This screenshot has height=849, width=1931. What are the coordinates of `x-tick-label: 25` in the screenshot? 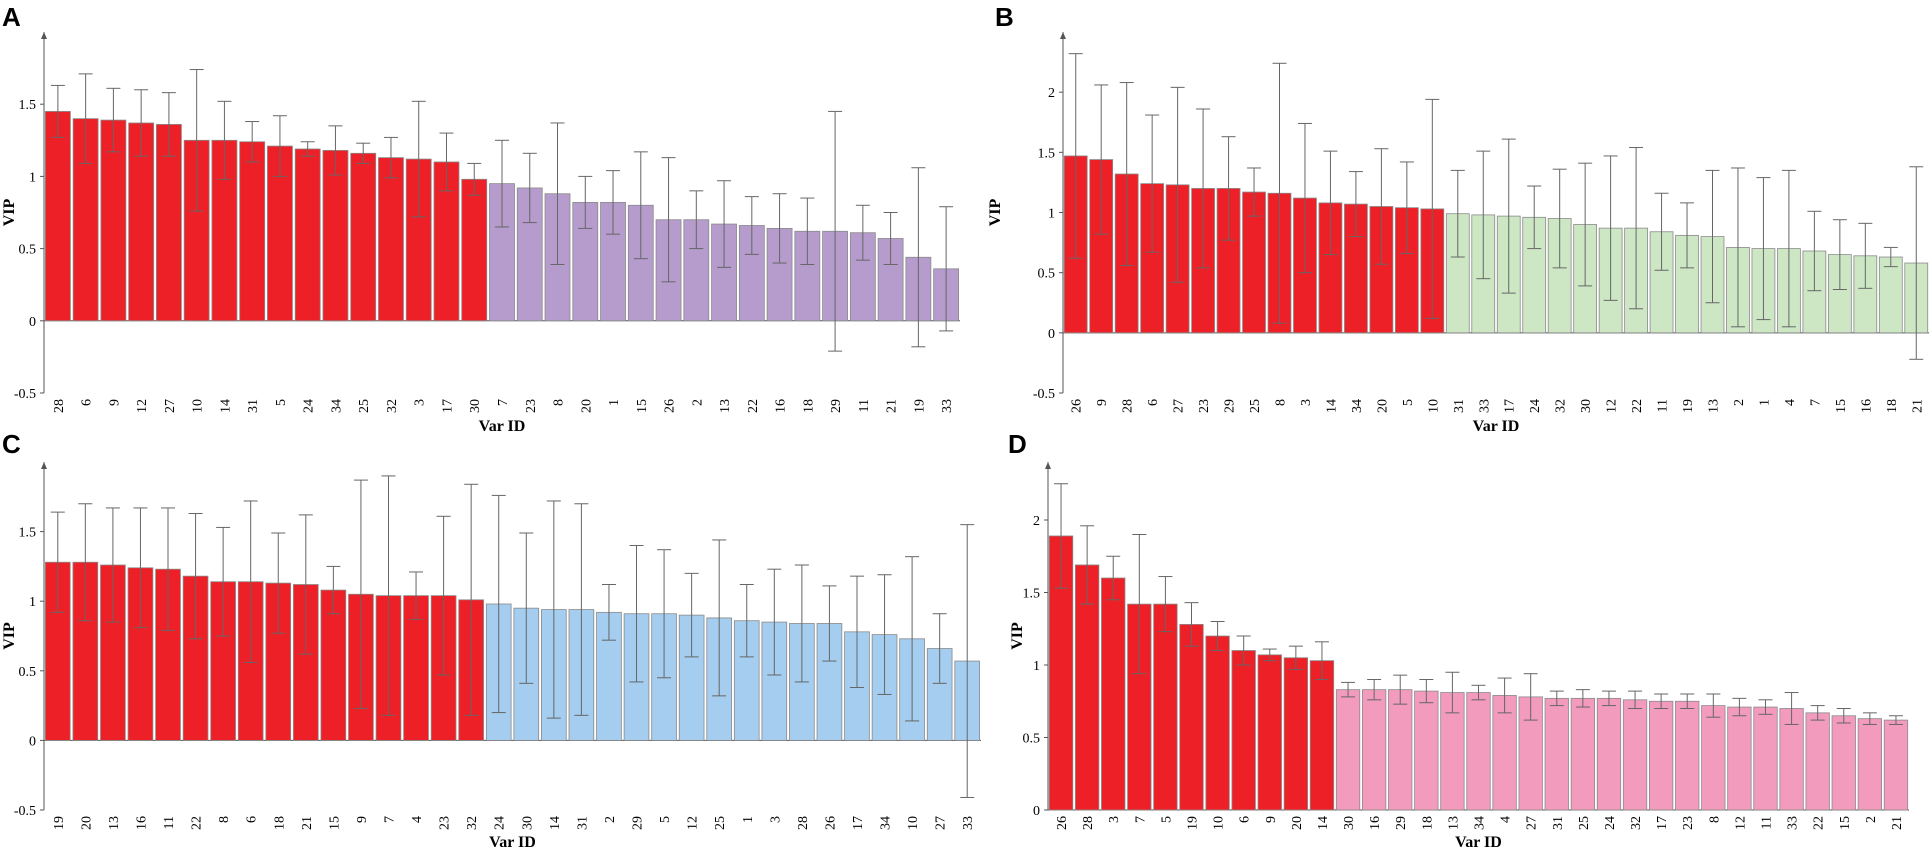 It's located at (1255, 406).